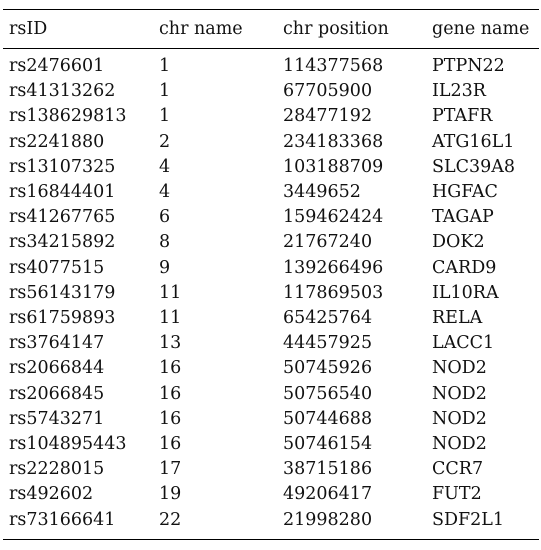  What do you see at coordinates (465, 192) in the screenshot?
I see `gene-name-cell: HGFAC` at bounding box center [465, 192].